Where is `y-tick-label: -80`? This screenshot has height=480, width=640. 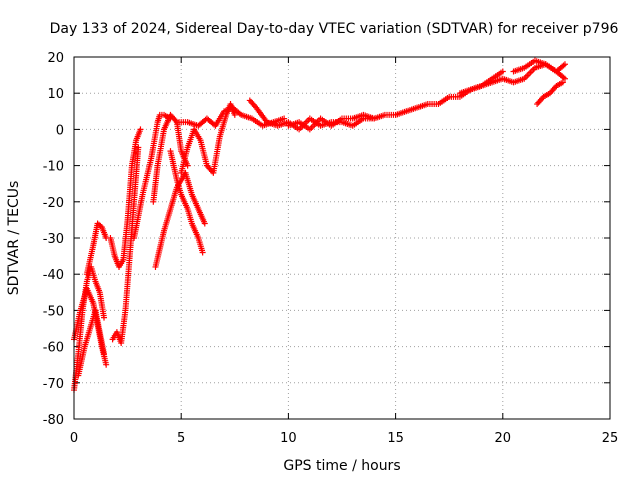 y-tick-label: -80 is located at coordinates (53, 420).